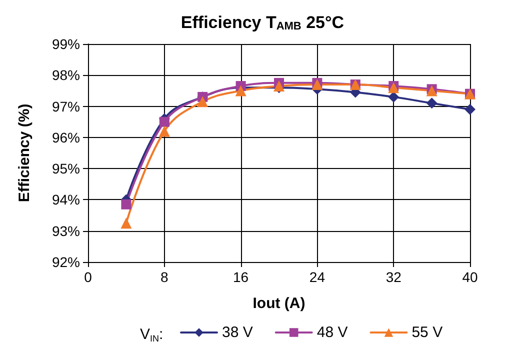 The height and width of the screenshot is (349, 525). What do you see at coordinates (164, 277) in the screenshot?
I see `x-tick-label: 8` at bounding box center [164, 277].